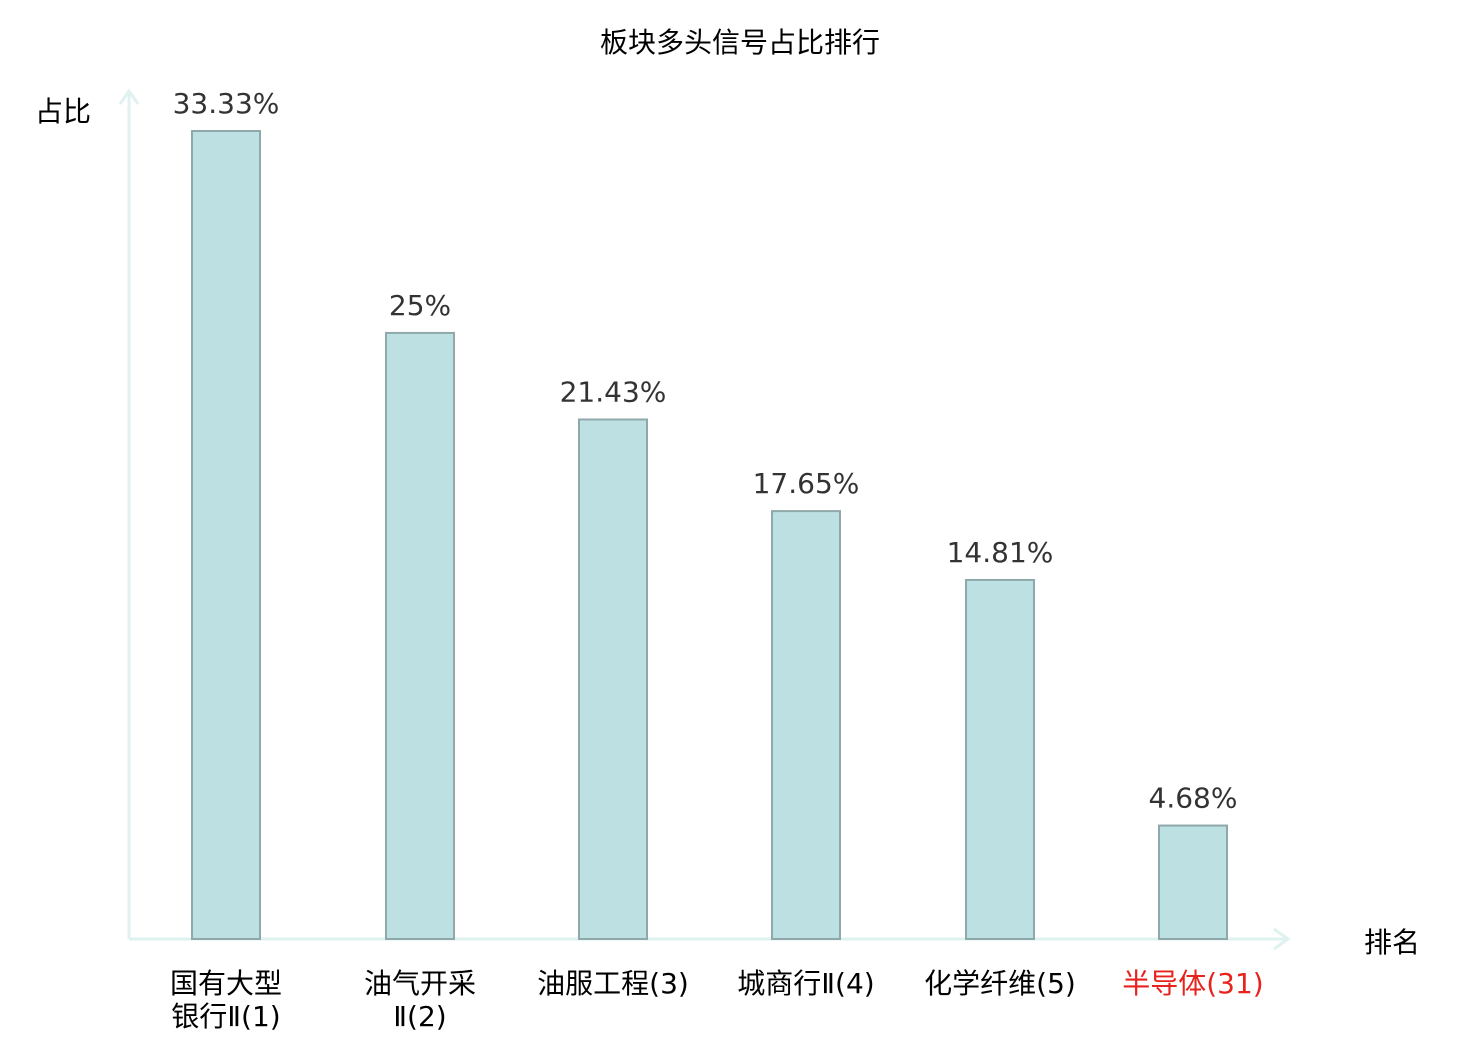 This screenshot has width=1480, height=1040. What do you see at coordinates (226, 983) in the screenshot?
I see `x-tick-label: 国有大型` at bounding box center [226, 983].